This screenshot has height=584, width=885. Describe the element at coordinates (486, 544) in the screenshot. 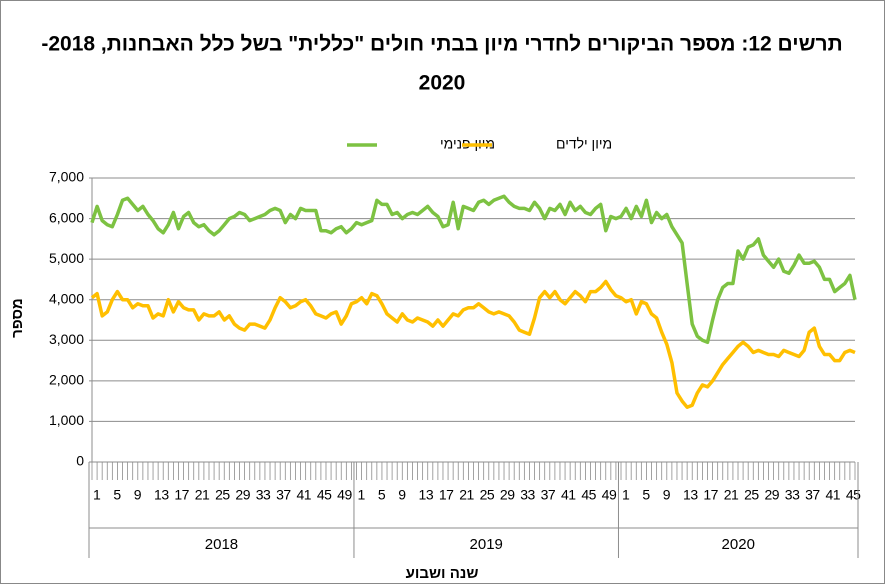

I see `group-label: 2019` at that location.